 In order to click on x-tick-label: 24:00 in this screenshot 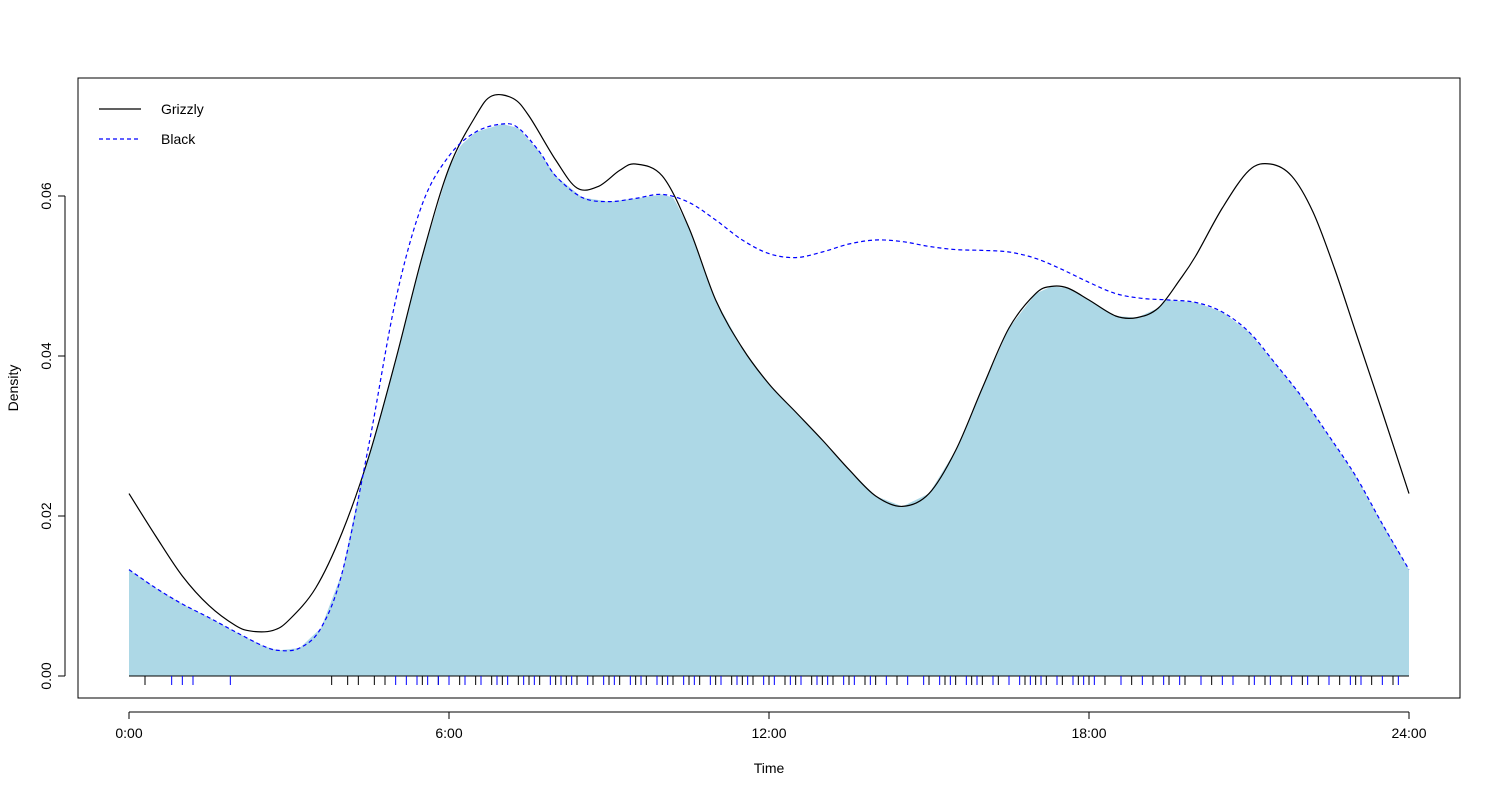, I will do `click(1408, 733)`.